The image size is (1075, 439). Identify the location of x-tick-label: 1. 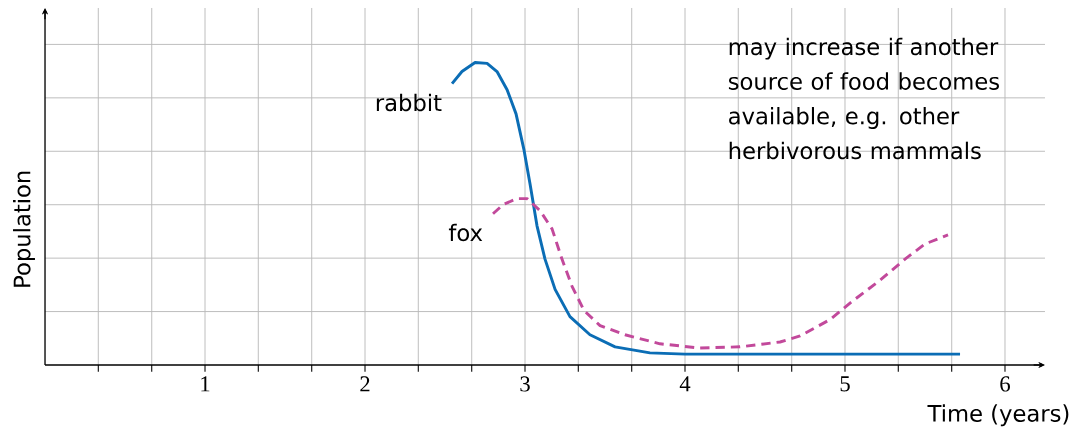
(205, 384).